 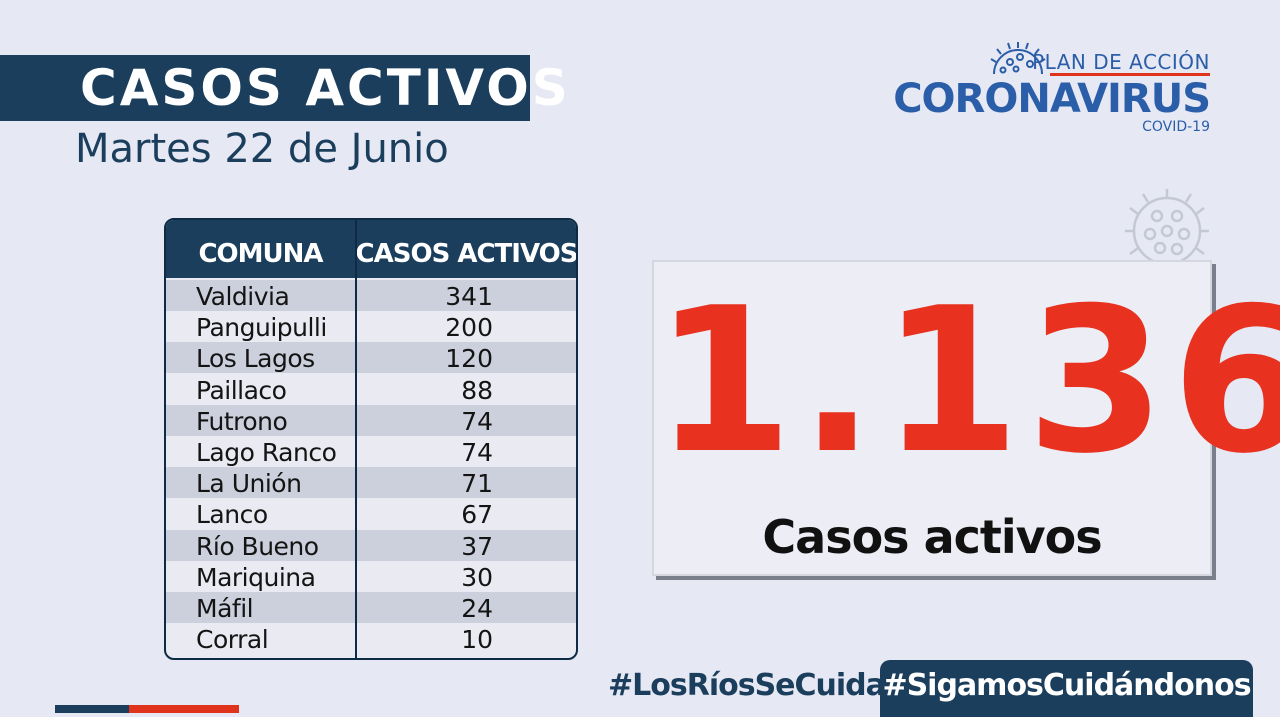 What do you see at coordinates (371, 513) in the screenshot?
I see `table-row: Lanco 67` at bounding box center [371, 513].